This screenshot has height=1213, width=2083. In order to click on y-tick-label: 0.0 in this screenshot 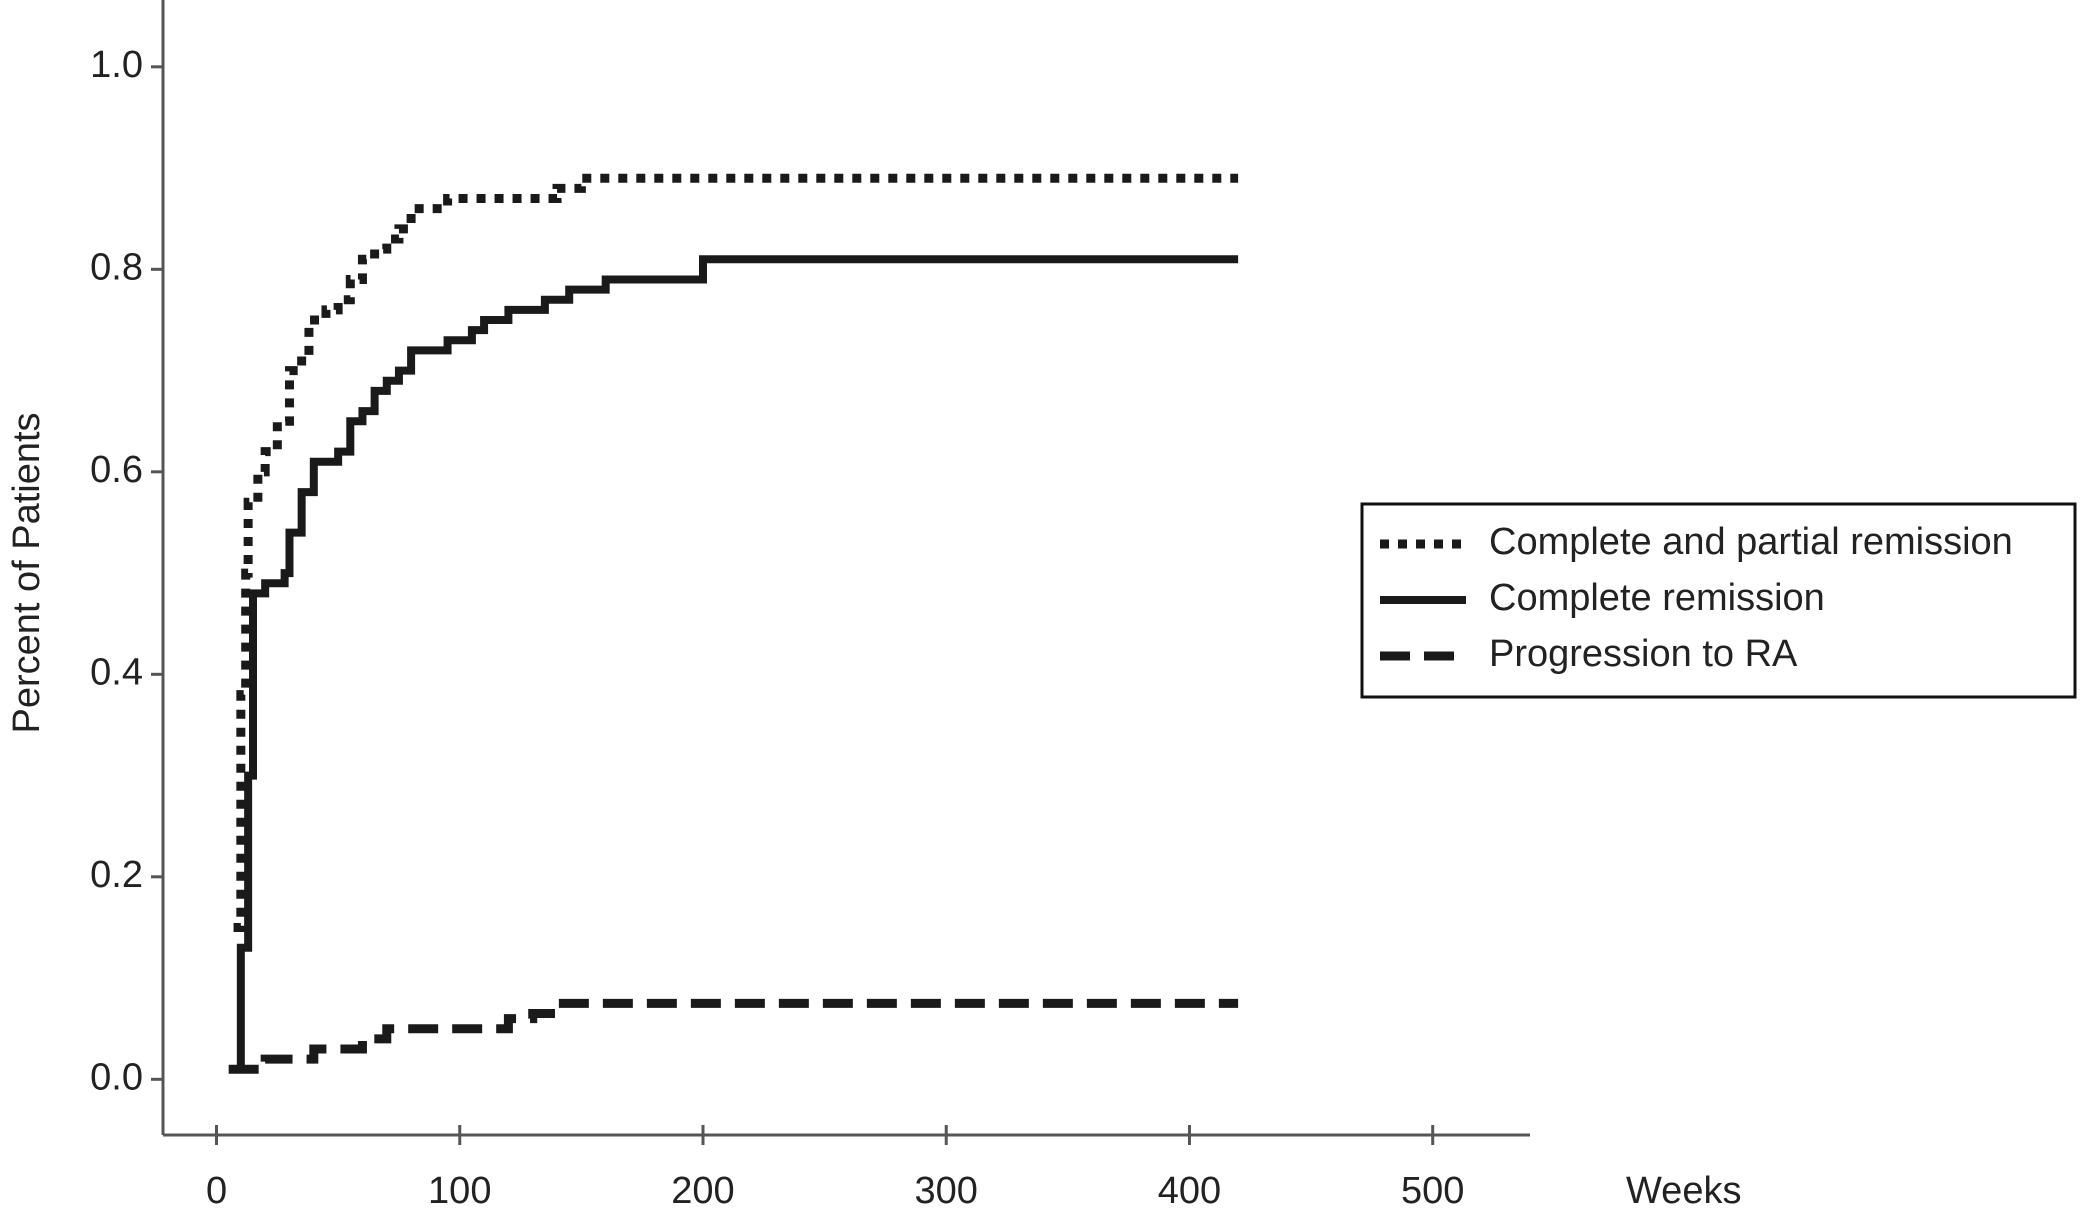, I will do `click(116, 1077)`.